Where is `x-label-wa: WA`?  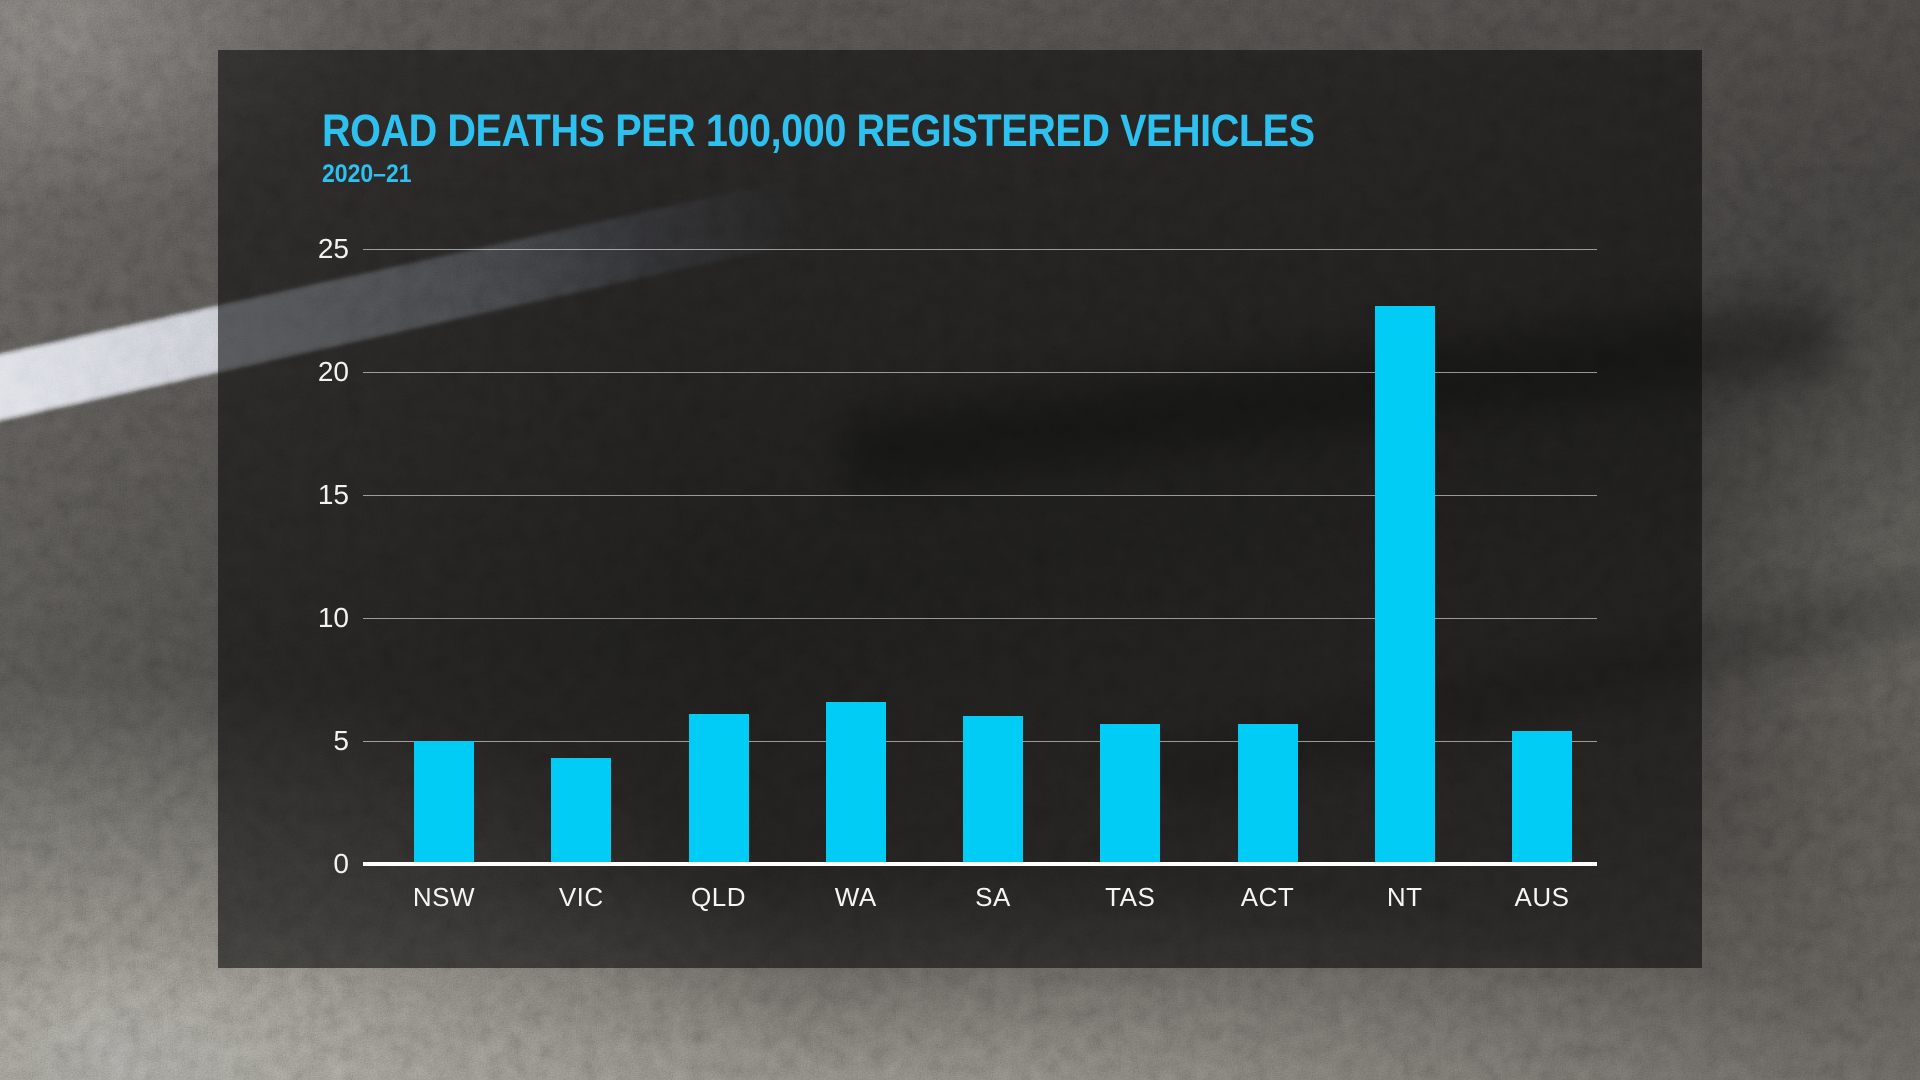
x-label-wa: WA is located at coordinates (855, 897).